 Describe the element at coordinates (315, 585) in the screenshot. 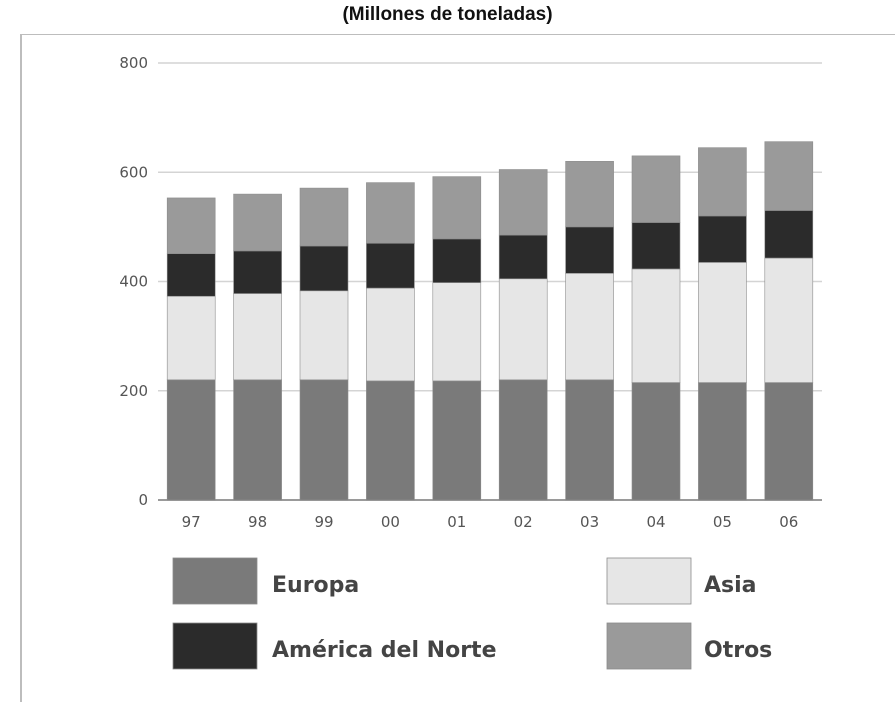

I see `legend-label: Europa` at that location.